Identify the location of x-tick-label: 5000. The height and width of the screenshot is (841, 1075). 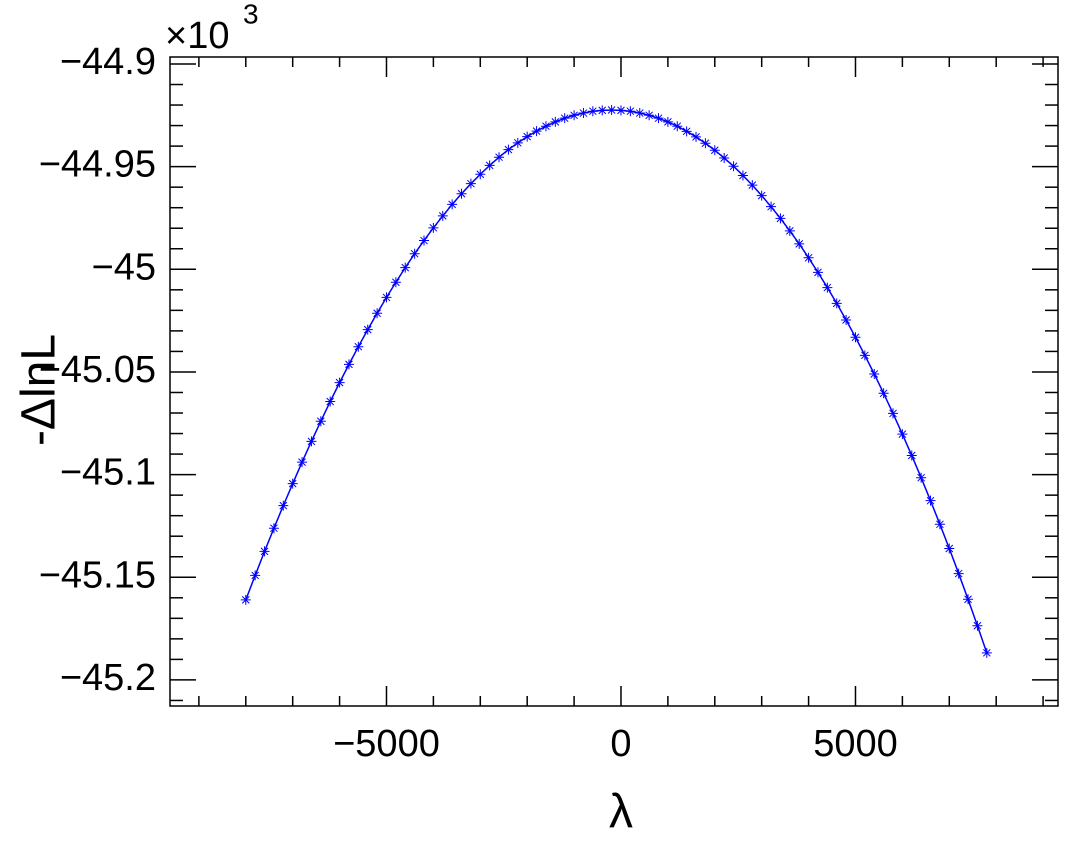
(855, 744).